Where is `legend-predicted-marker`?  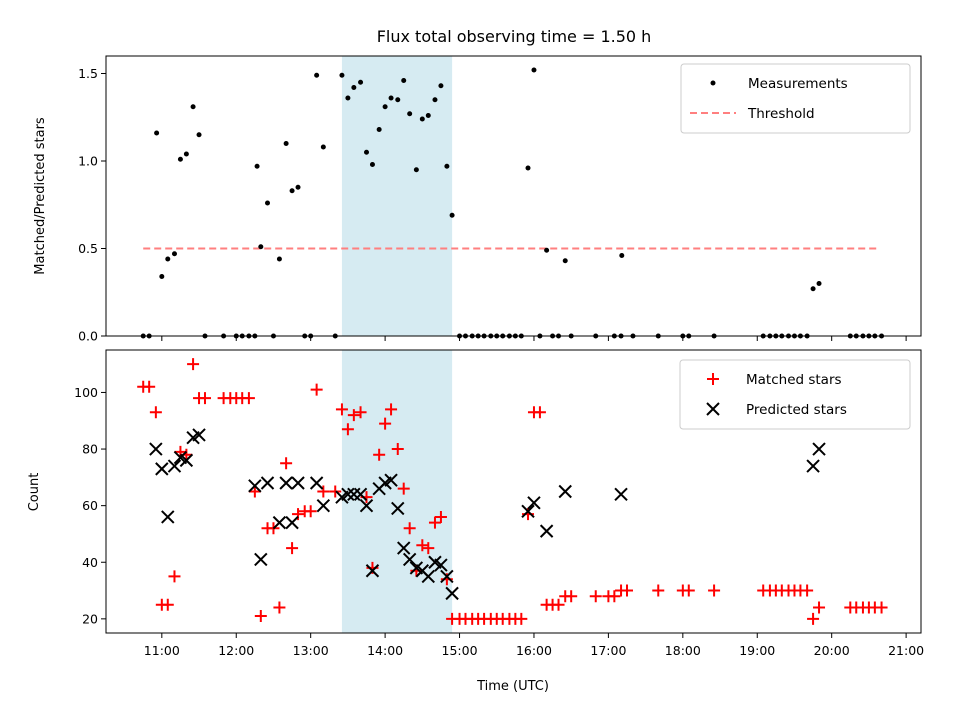
legend-predicted-marker is located at coordinates (713, 409).